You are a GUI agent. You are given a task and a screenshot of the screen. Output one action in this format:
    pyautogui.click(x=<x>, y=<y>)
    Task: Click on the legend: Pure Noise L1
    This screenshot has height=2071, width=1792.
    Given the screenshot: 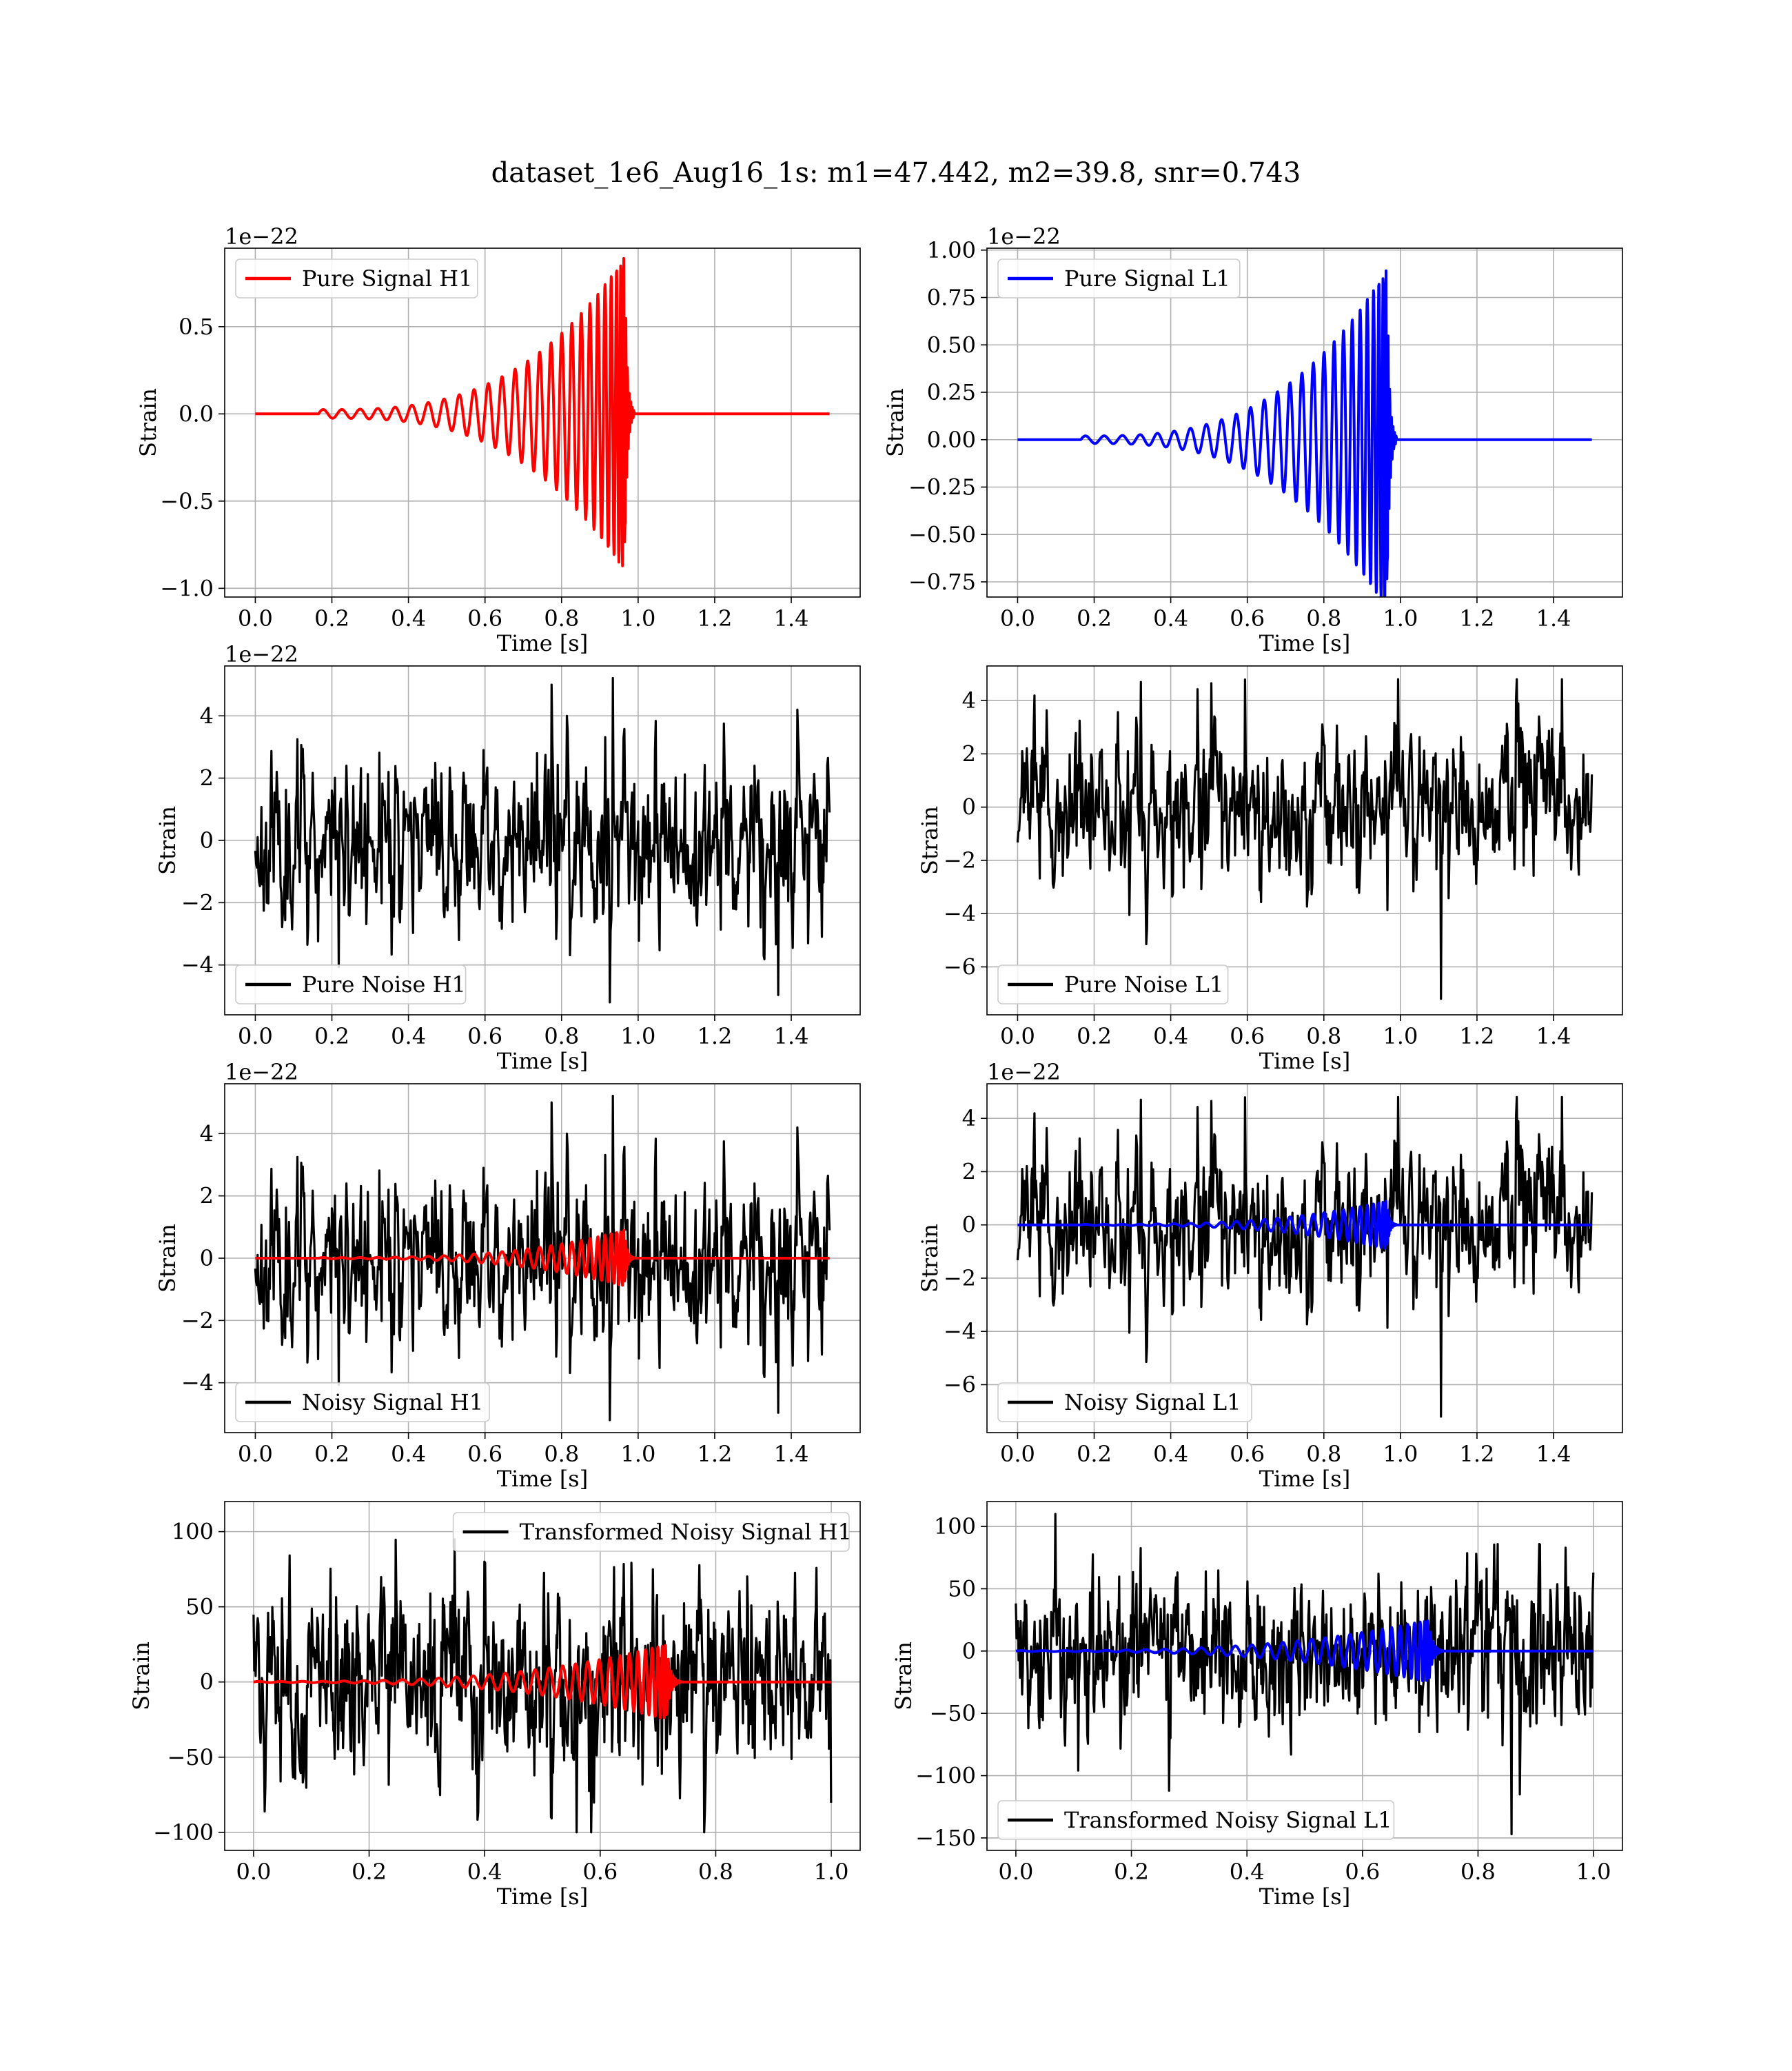 What is the action you would take?
    pyautogui.click(x=1113, y=984)
    